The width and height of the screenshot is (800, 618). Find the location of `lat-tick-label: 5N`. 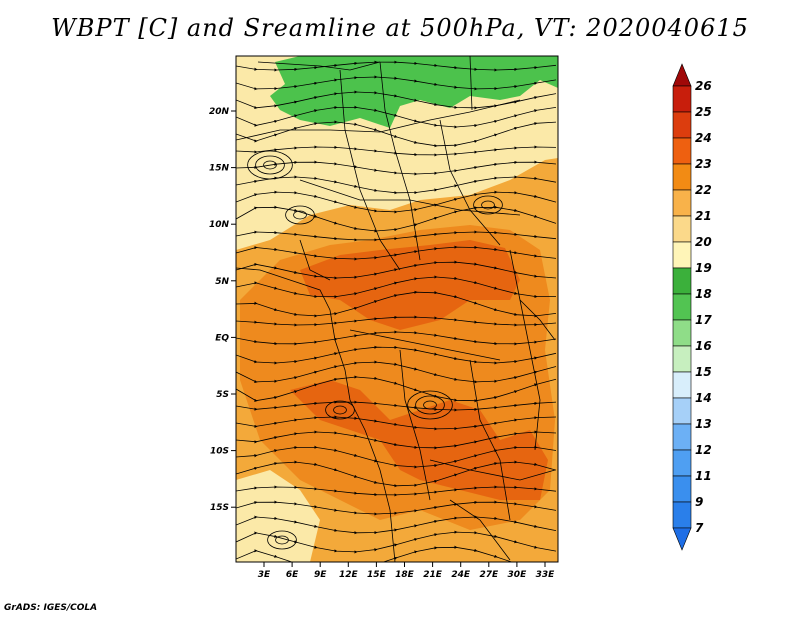

lat-tick-label: 5N is located at coordinates (222, 282).